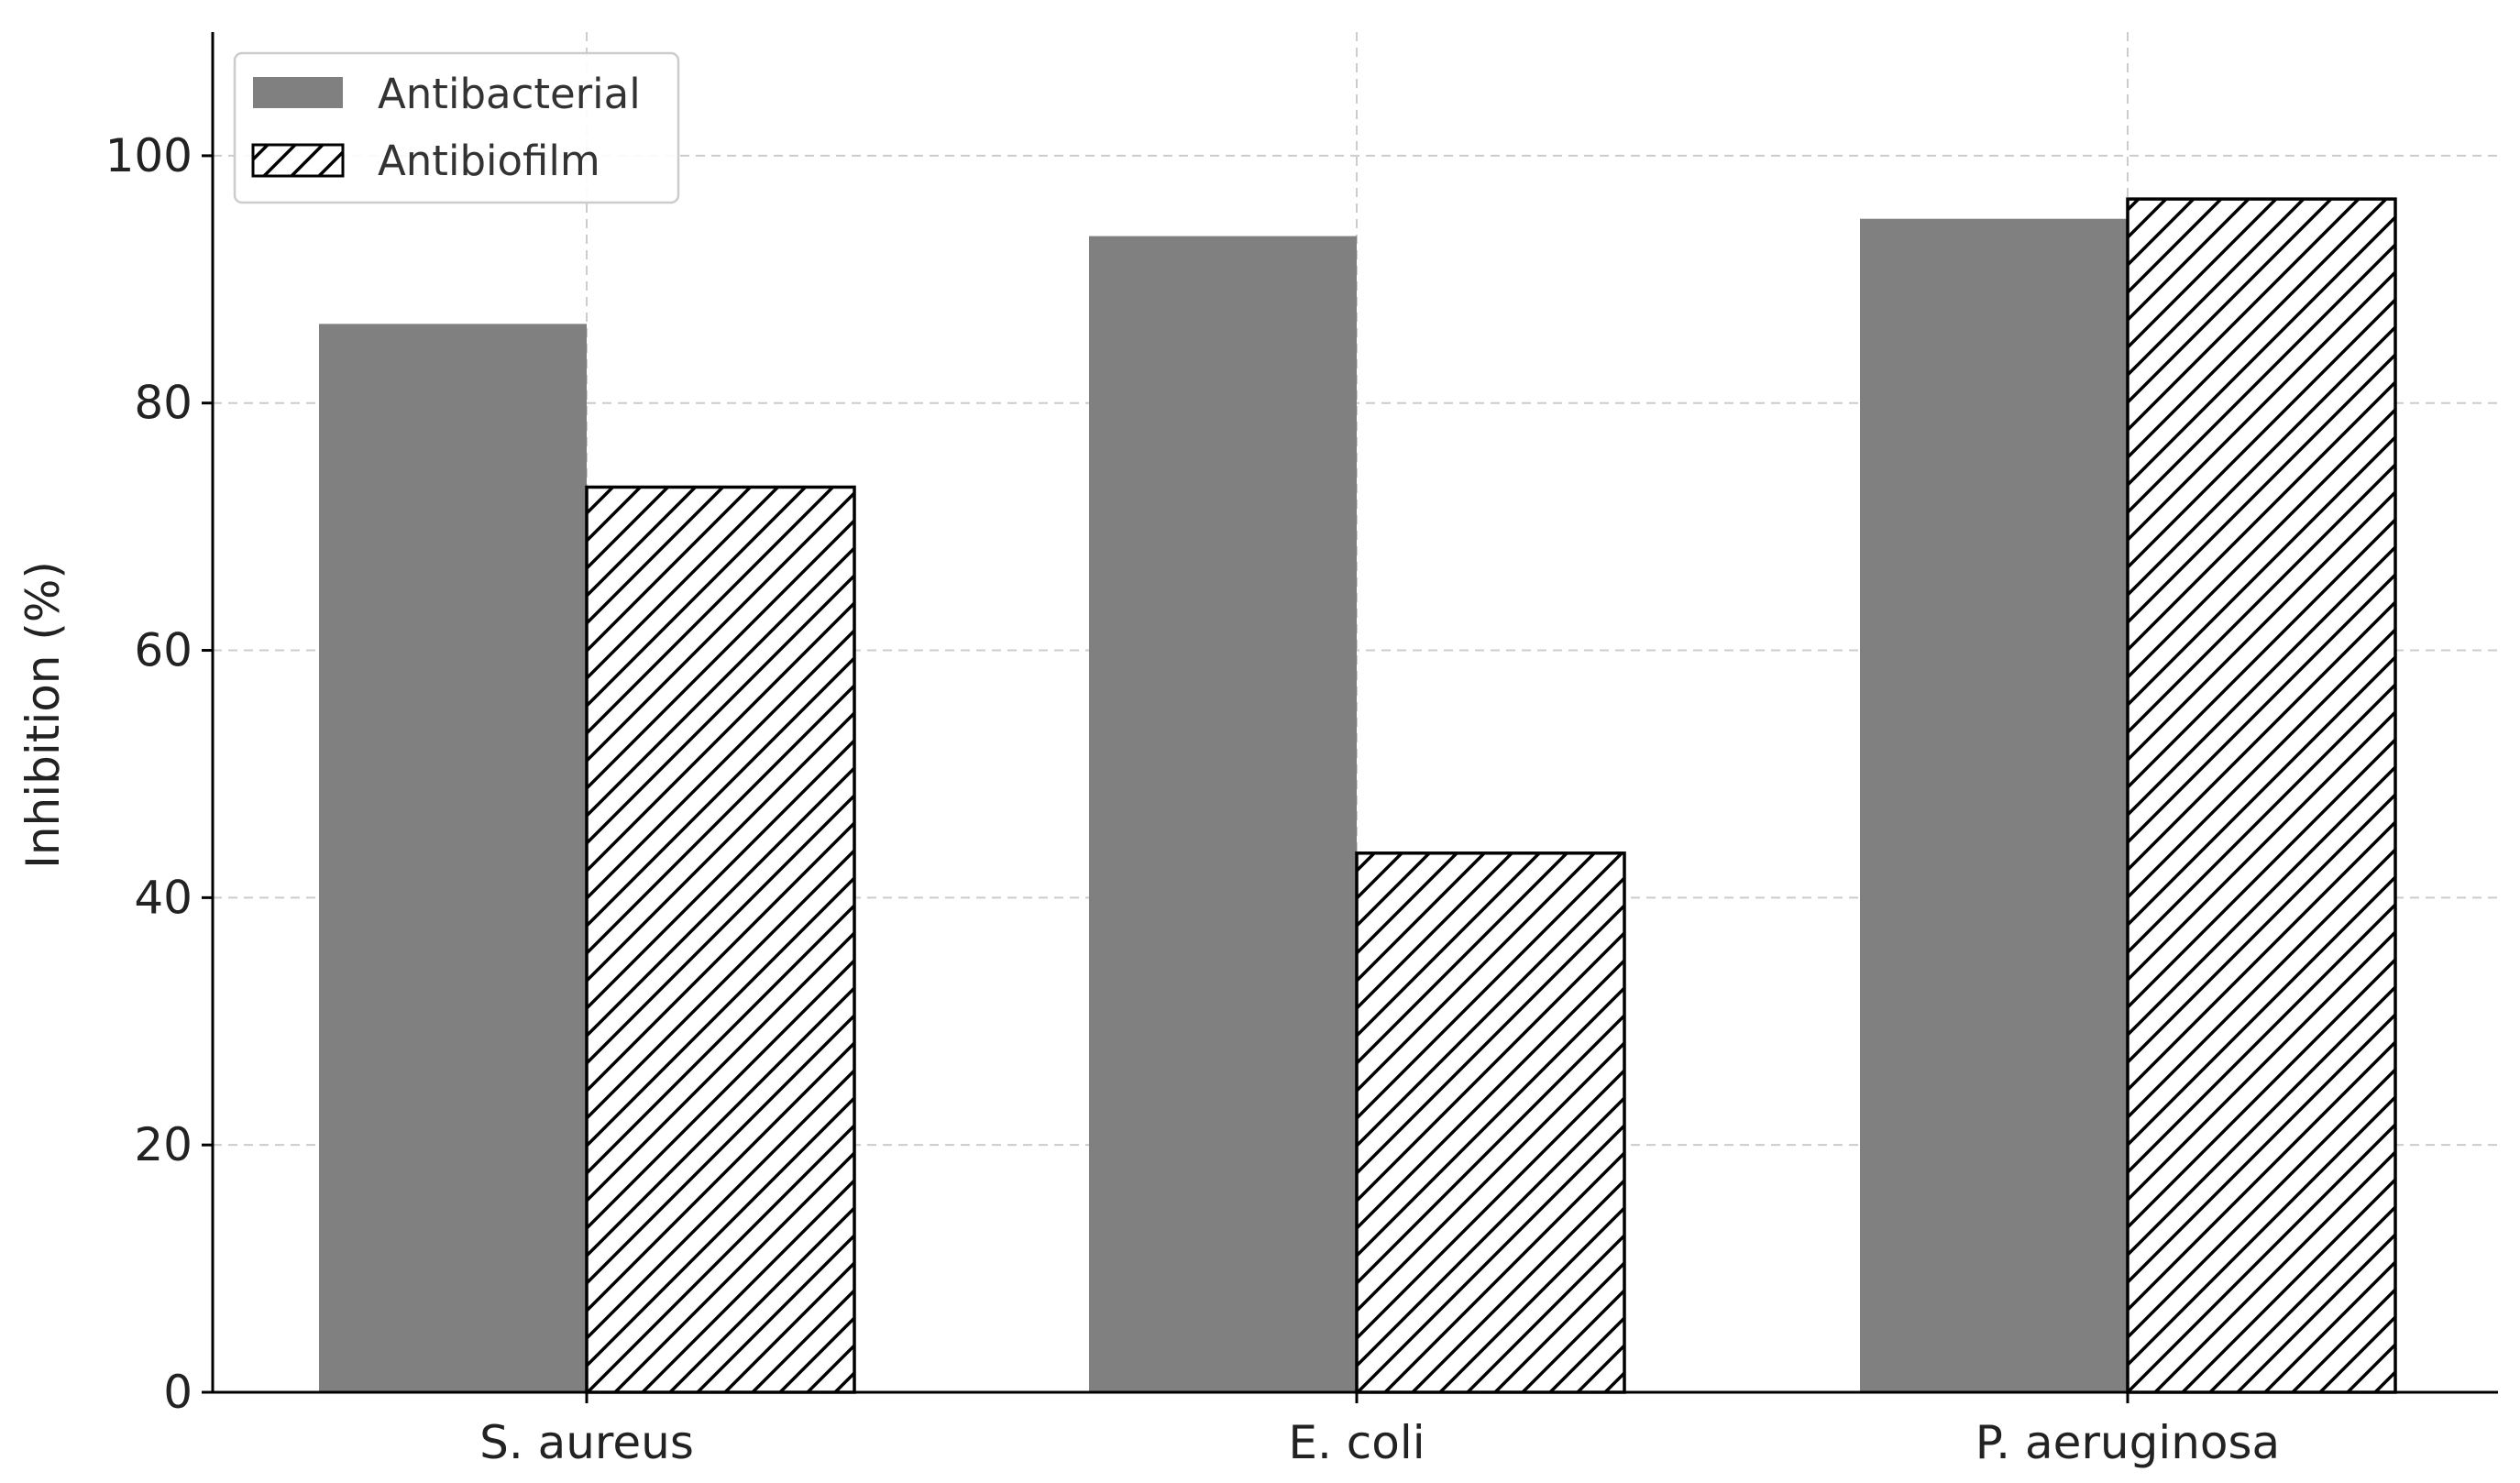 This screenshot has width=2520, height=1483. What do you see at coordinates (586, 1442) in the screenshot?
I see `x-tick-label: S. aureus` at bounding box center [586, 1442].